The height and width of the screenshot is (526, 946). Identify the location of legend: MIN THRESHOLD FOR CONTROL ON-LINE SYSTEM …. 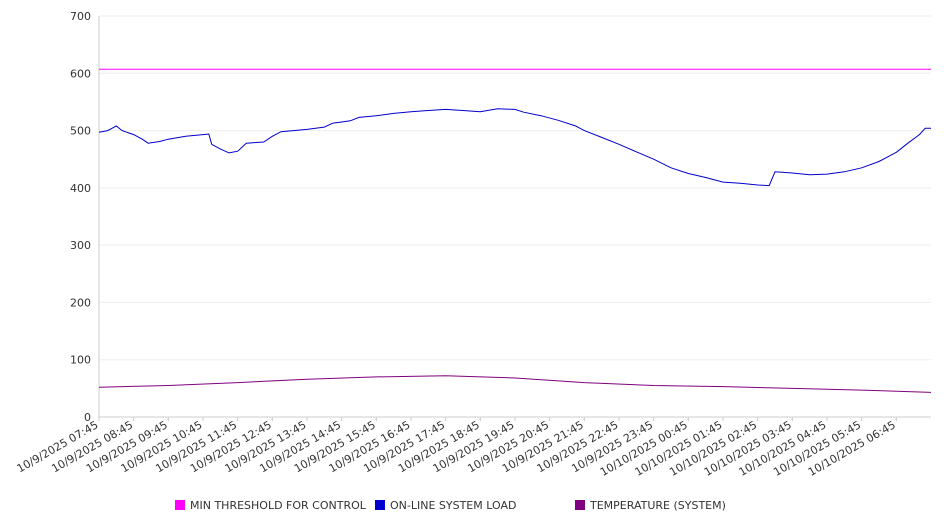
(450, 505).